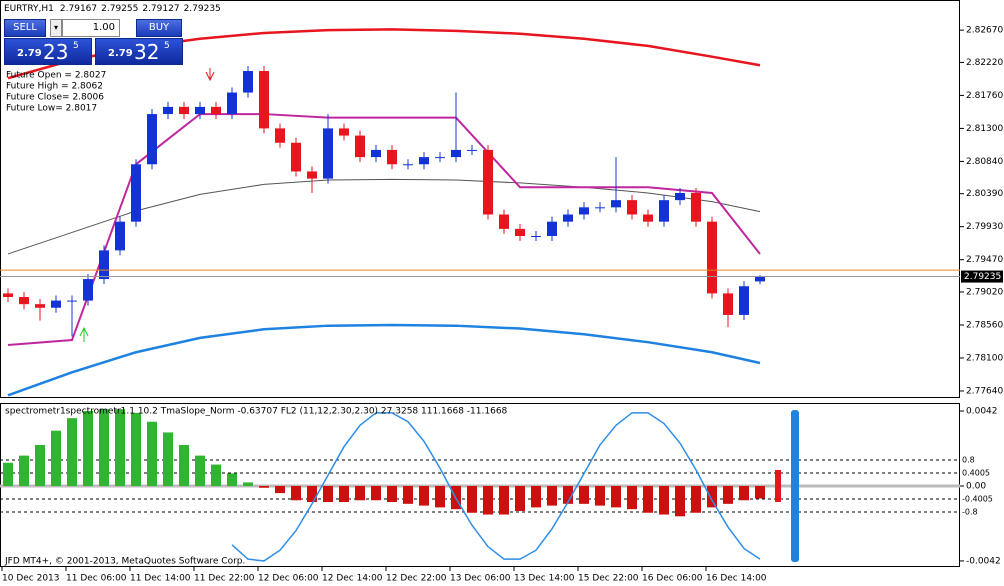 This screenshot has width=1004, height=586. Describe the element at coordinates (25, 28) in the screenshot. I see `sell-button: SELL` at that location.